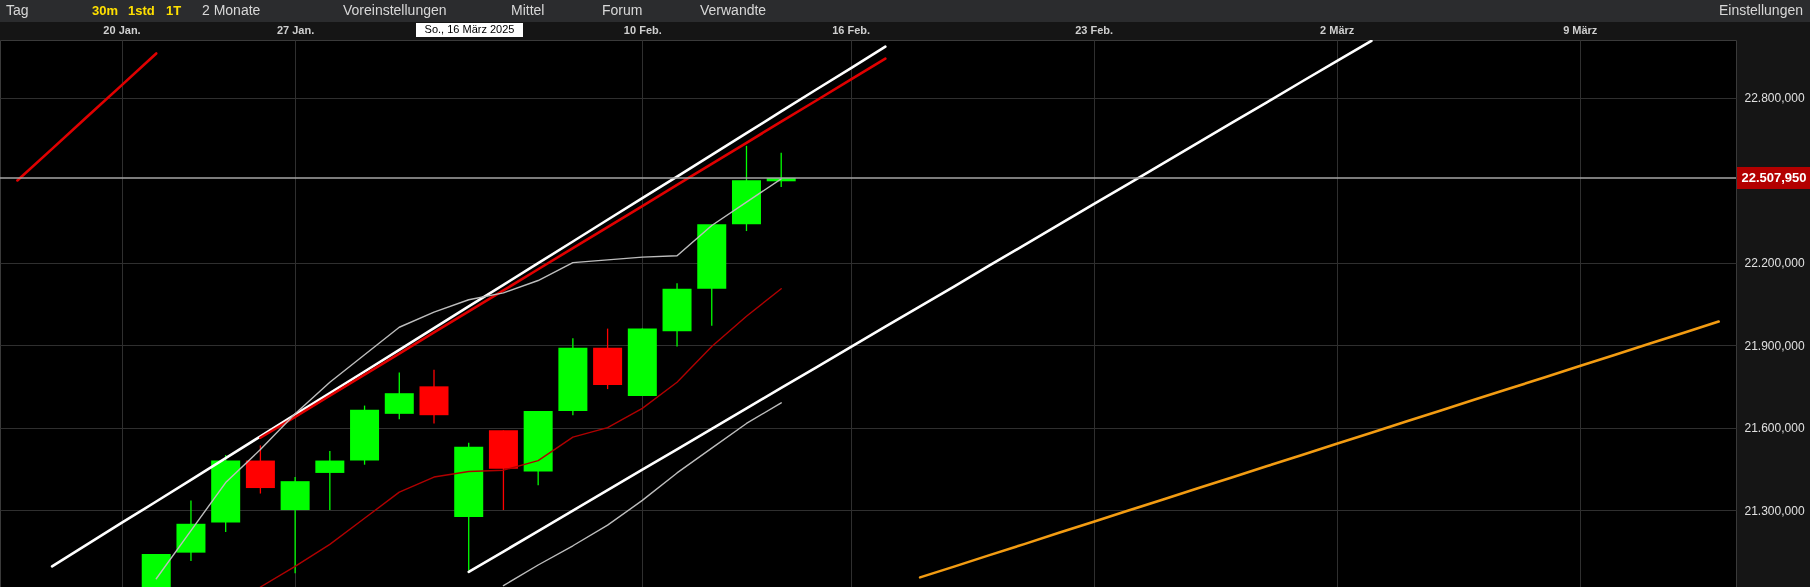  I want to click on text: Einstellungen, so click(1760, 10).